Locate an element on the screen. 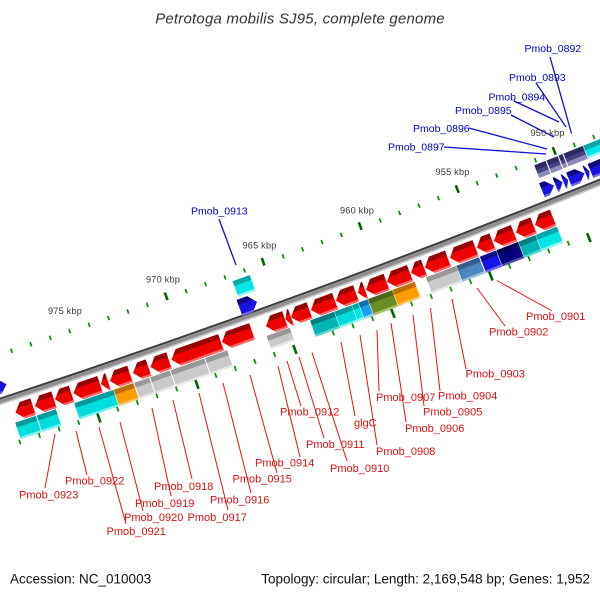 Image resolution: width=600 pixels, height=600 pixels. svg-text: Pmob_0905 is located at coordinates (452, 413).